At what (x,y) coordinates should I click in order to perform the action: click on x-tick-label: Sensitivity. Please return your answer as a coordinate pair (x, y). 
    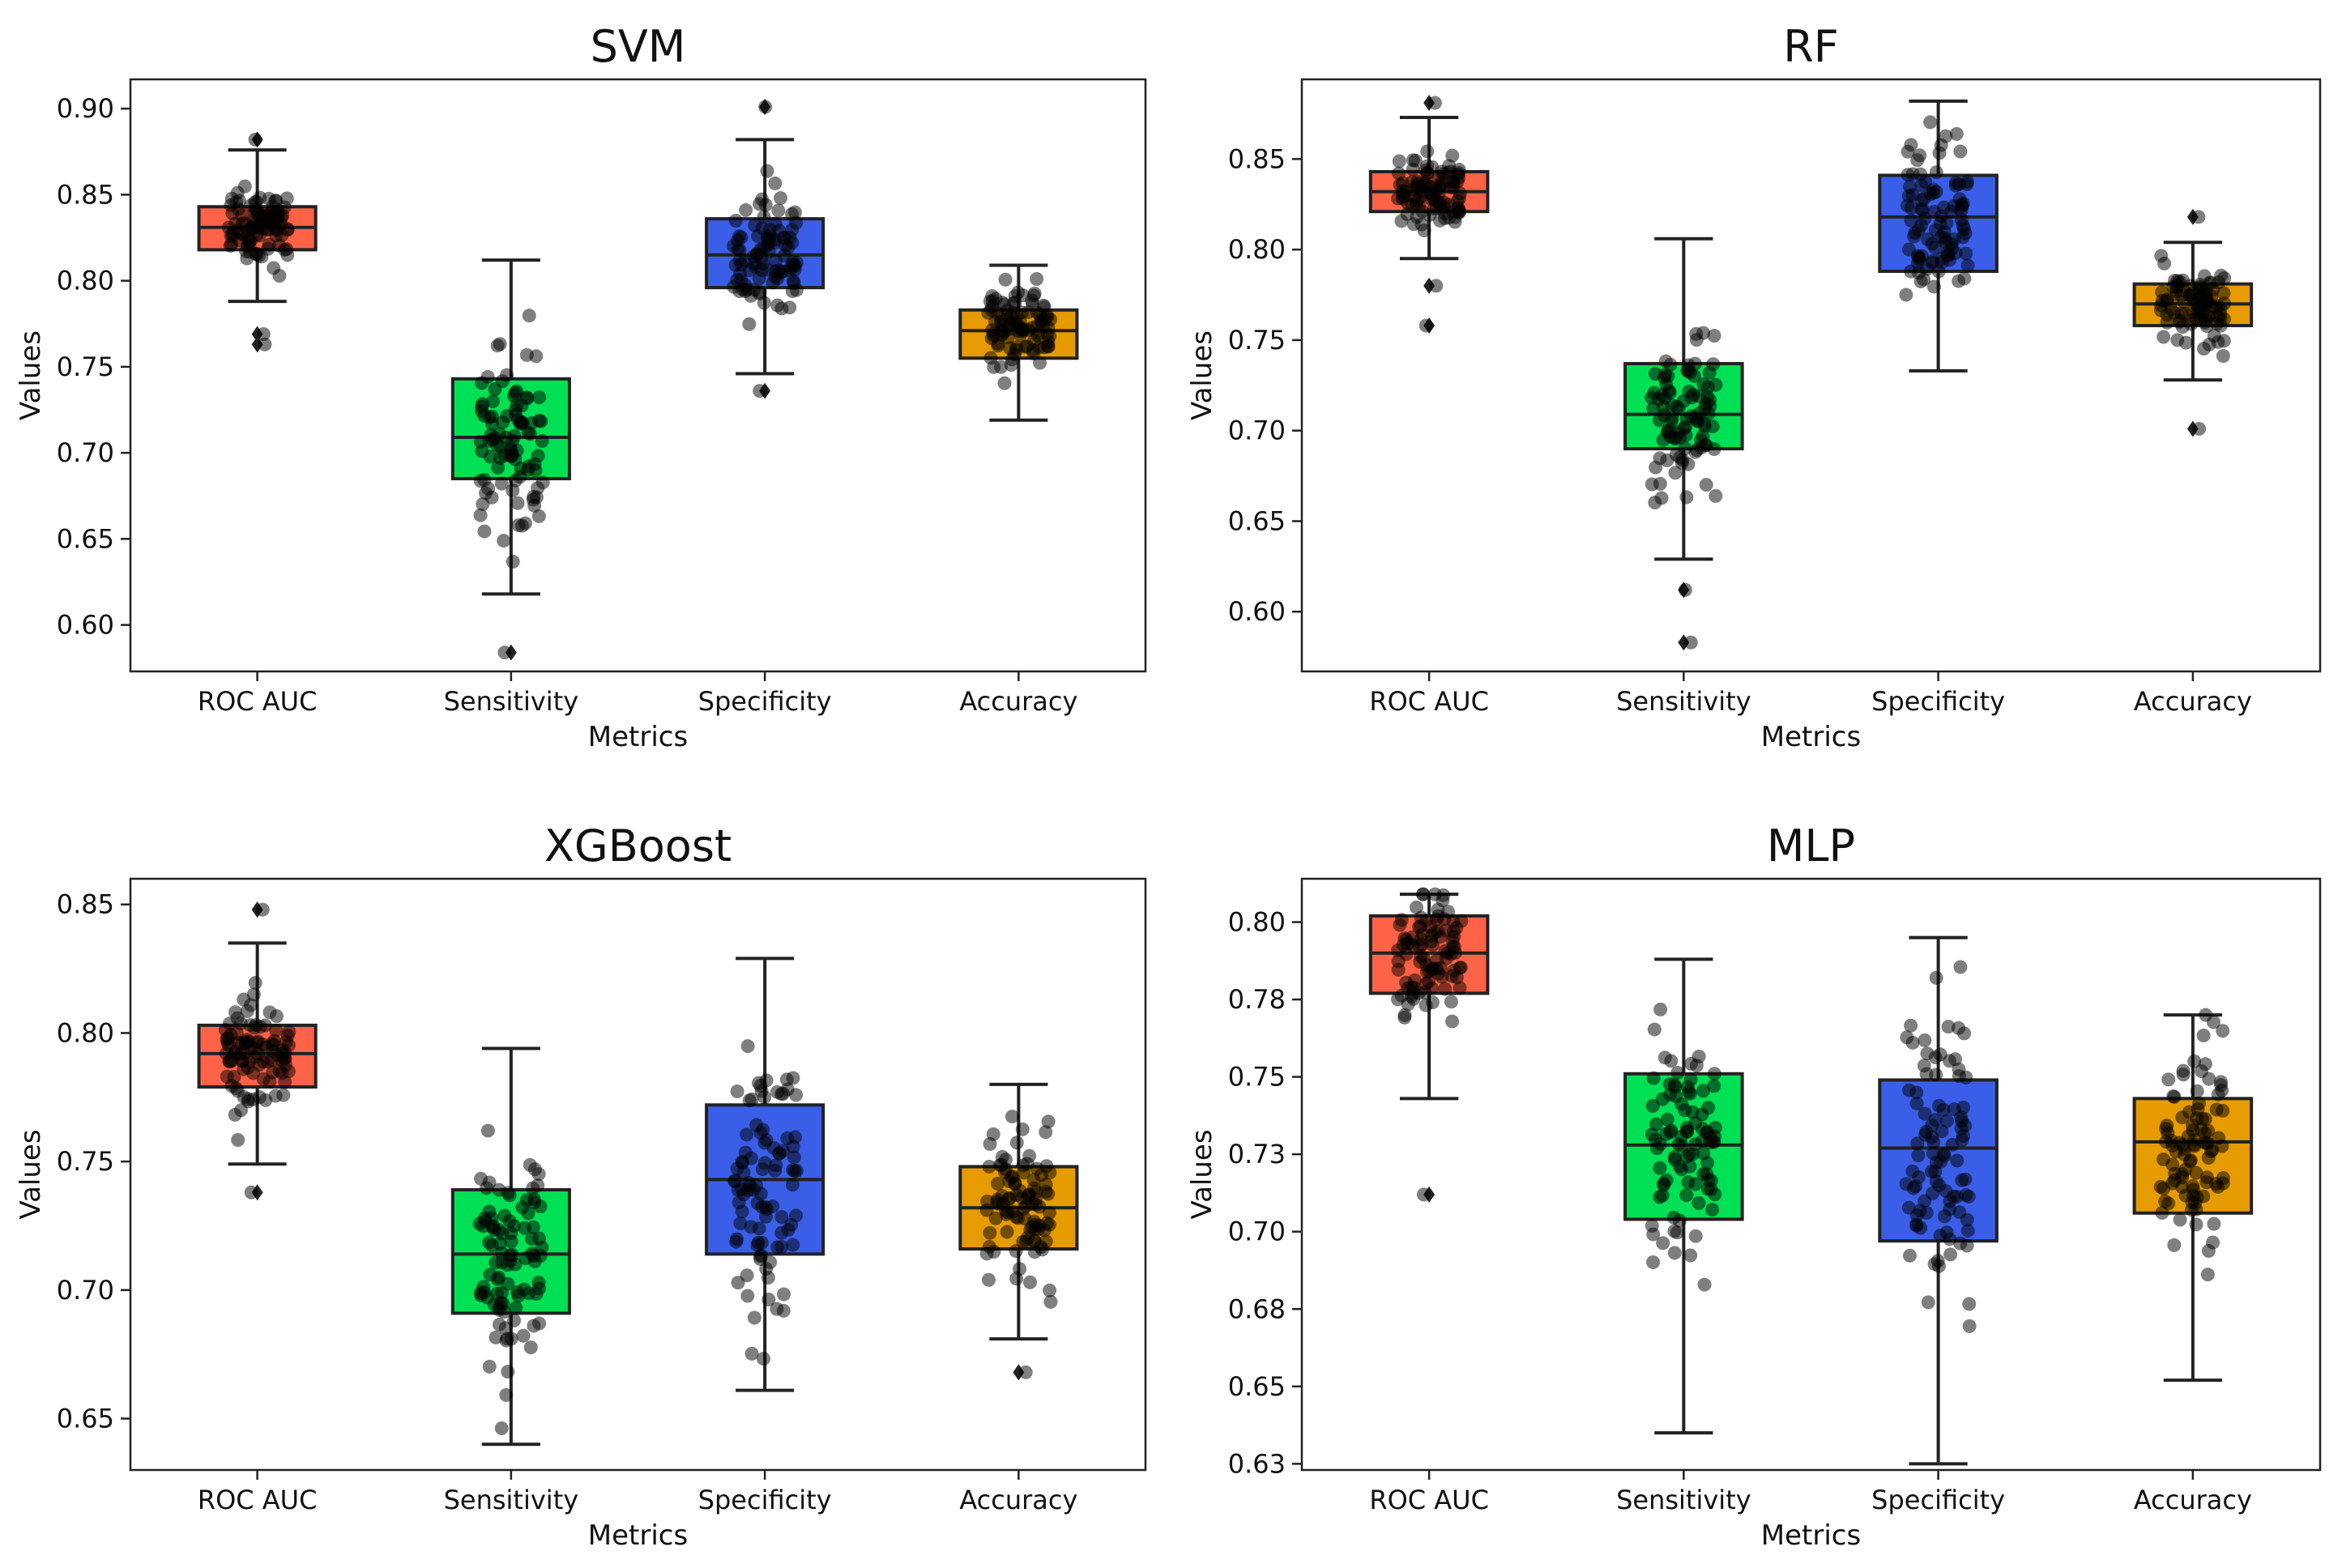
    Looking at the image, I should click on (1683, 701).